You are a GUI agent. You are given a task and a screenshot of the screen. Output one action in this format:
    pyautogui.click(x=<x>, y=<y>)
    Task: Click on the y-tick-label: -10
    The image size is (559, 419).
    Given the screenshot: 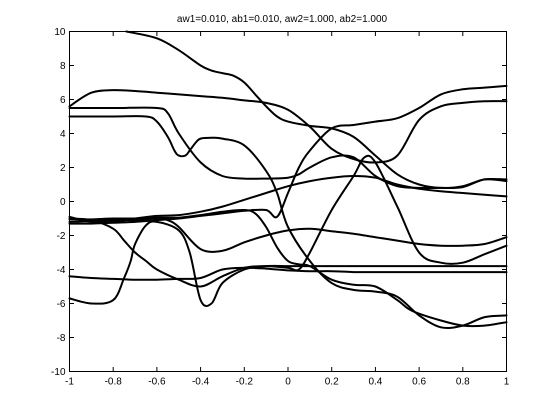 What is the action you would take?
    pyautogui.click(x=58, y=372)
    